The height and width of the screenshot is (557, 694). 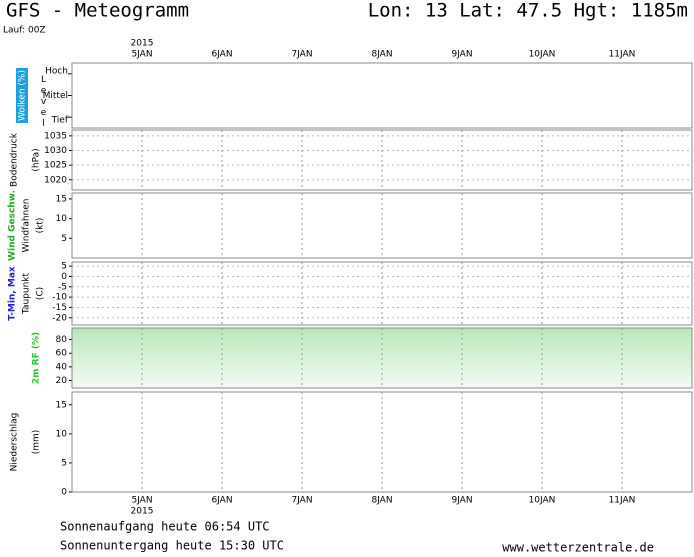 What do you see at coordinates (62, 381) in the screenshot?
I see `y-tick-label: 20` at bounding box center [62, 381].